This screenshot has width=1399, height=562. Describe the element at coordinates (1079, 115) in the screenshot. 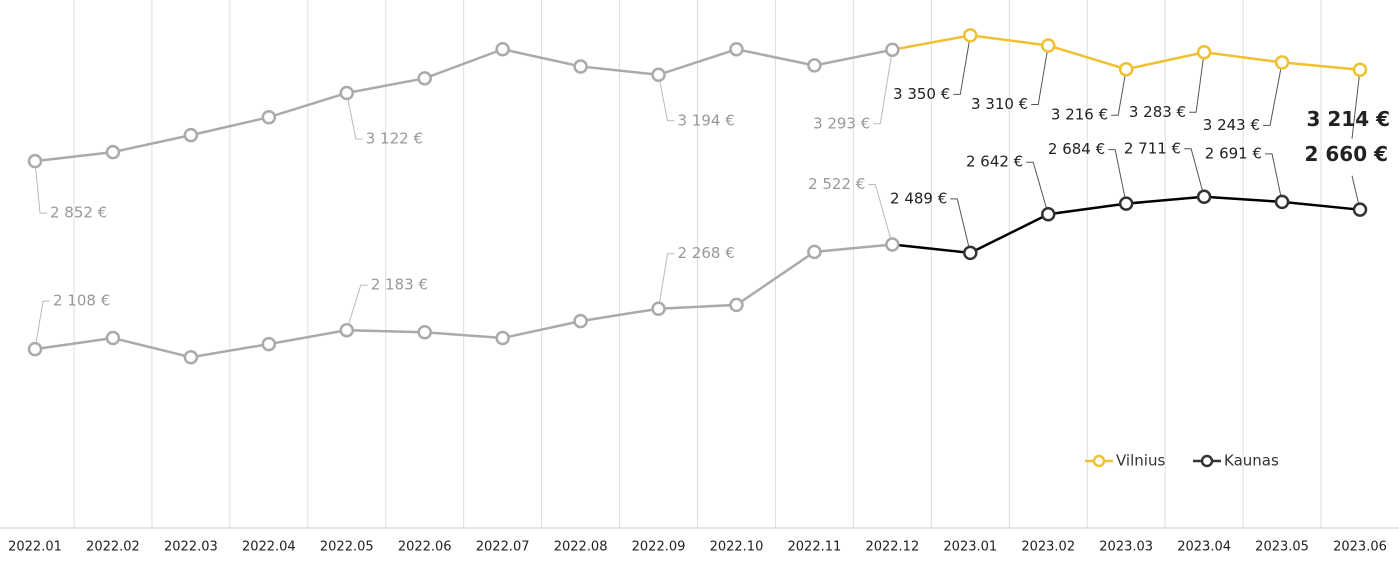

I see `value-label: 3 216 €` at that location.